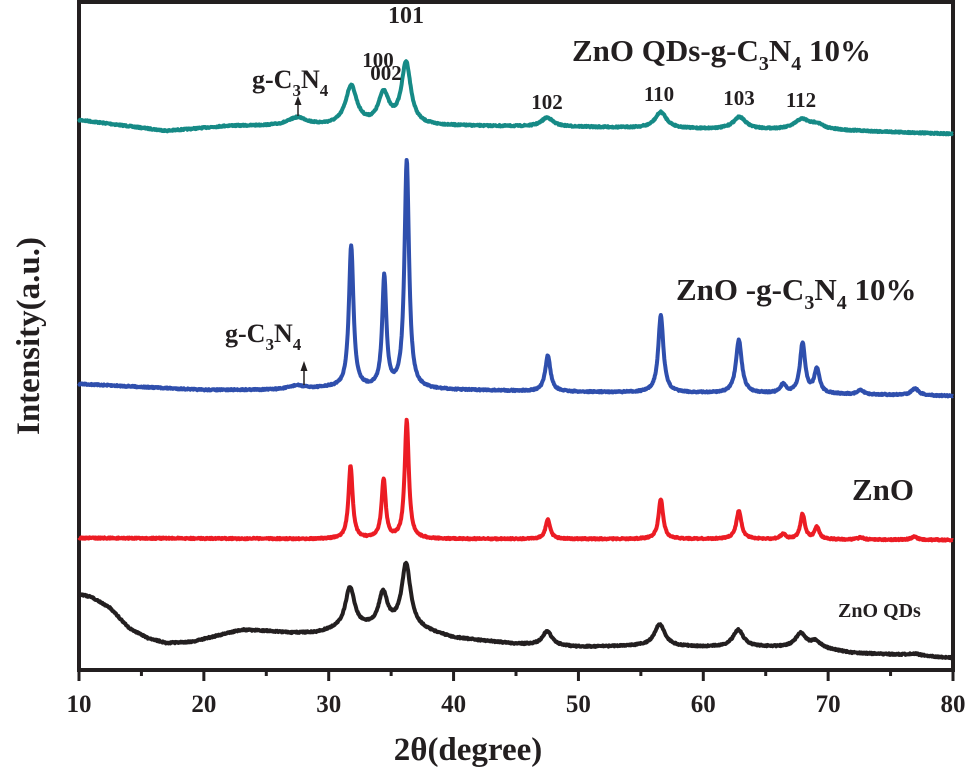  What do you see at coordinates (796, 293) in the screenshot?
I see `series-label-zno-gcn: ZnO -g-C3N4 10%` at bounding box center [796, 293].